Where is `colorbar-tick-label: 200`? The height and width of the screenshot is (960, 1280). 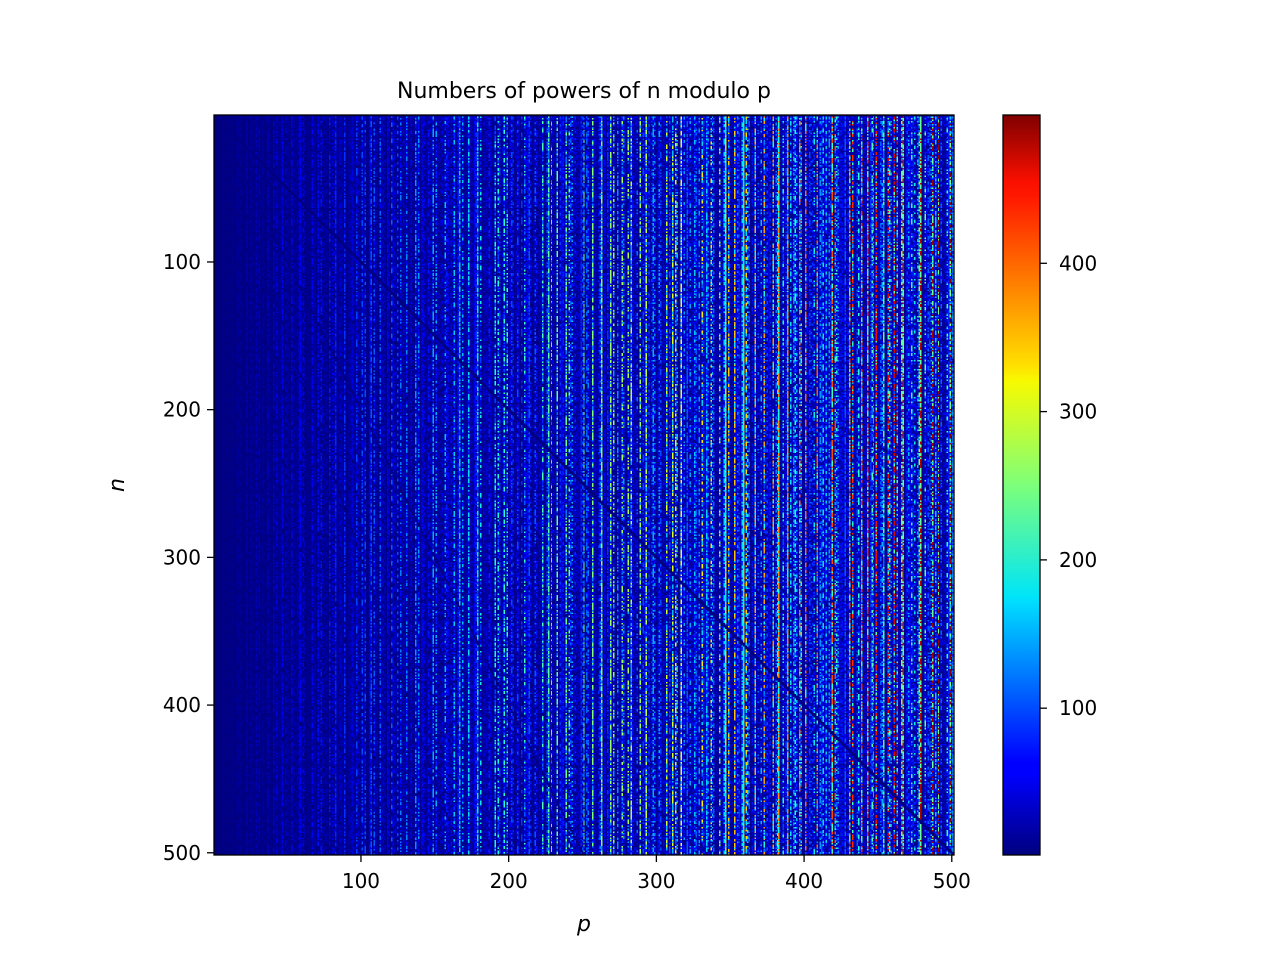
colorbar-tick-label: 200 is located at coordinates (1078, 560).